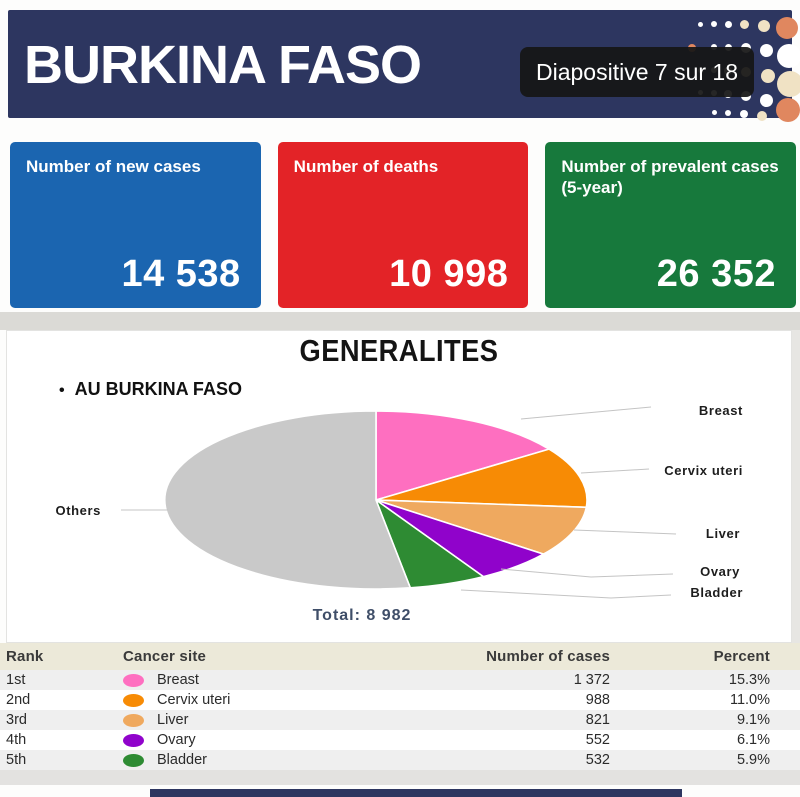 This screenshot has width=800, height=797. Describe the element at coordinates (548, 656) in the screenshot. I see `header-cases: Number of cases` at that location.